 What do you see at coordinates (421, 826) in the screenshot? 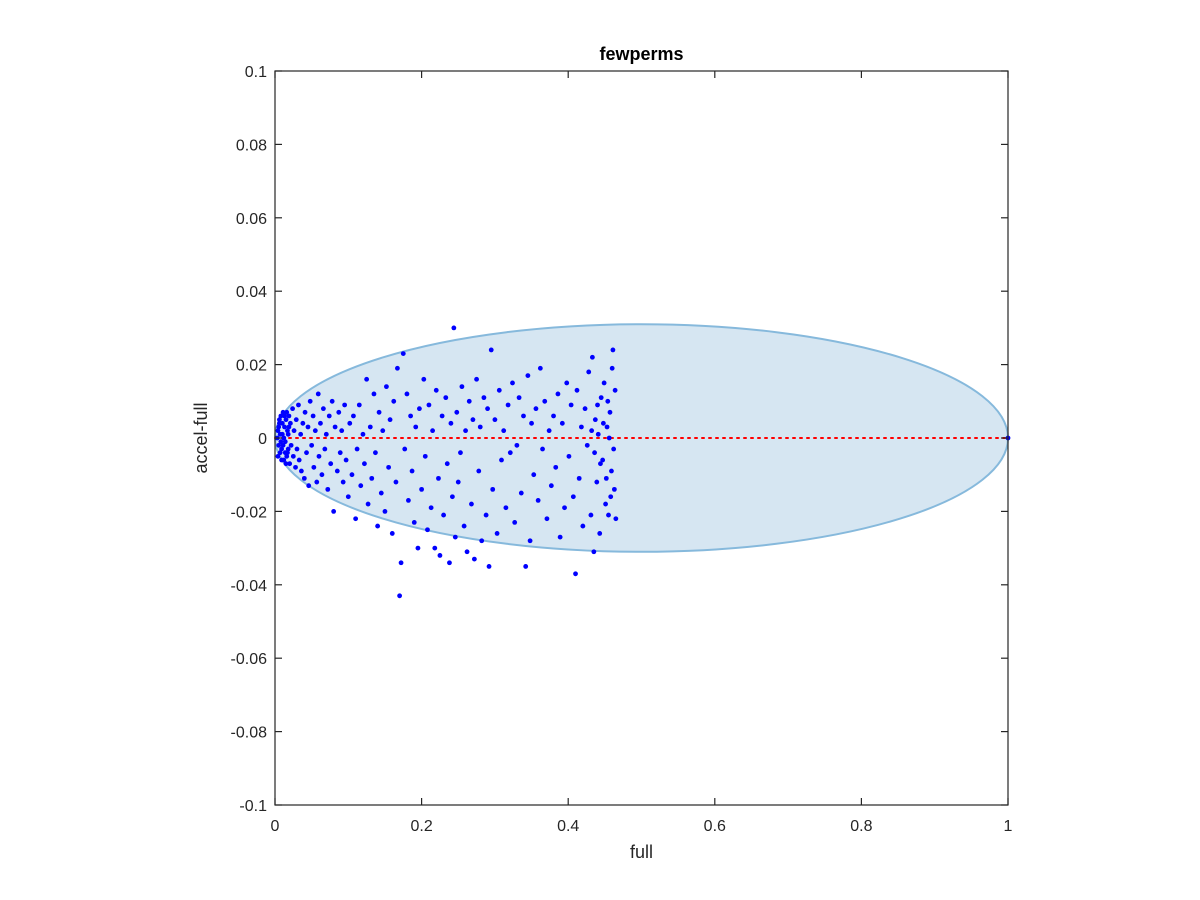
I see `x-tick-label: 0.2` at bounding box center [421, 826].